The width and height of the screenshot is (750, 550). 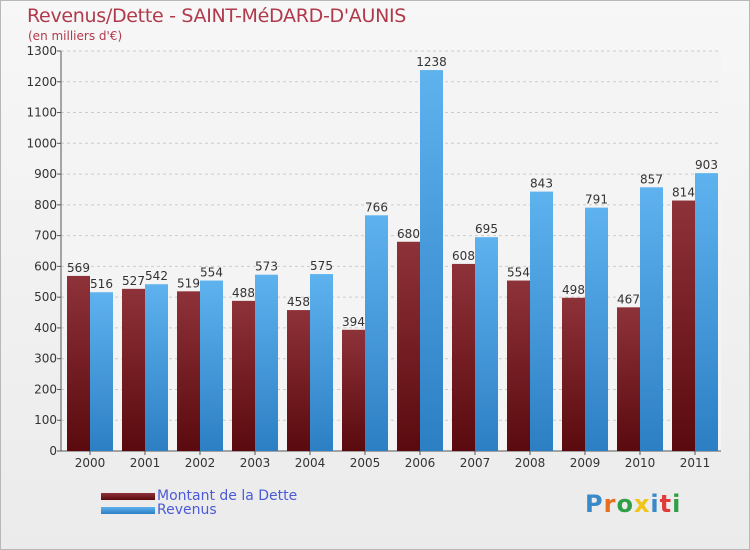 I want to click on y-tick-label: 1100, so click(x=41, y=113).